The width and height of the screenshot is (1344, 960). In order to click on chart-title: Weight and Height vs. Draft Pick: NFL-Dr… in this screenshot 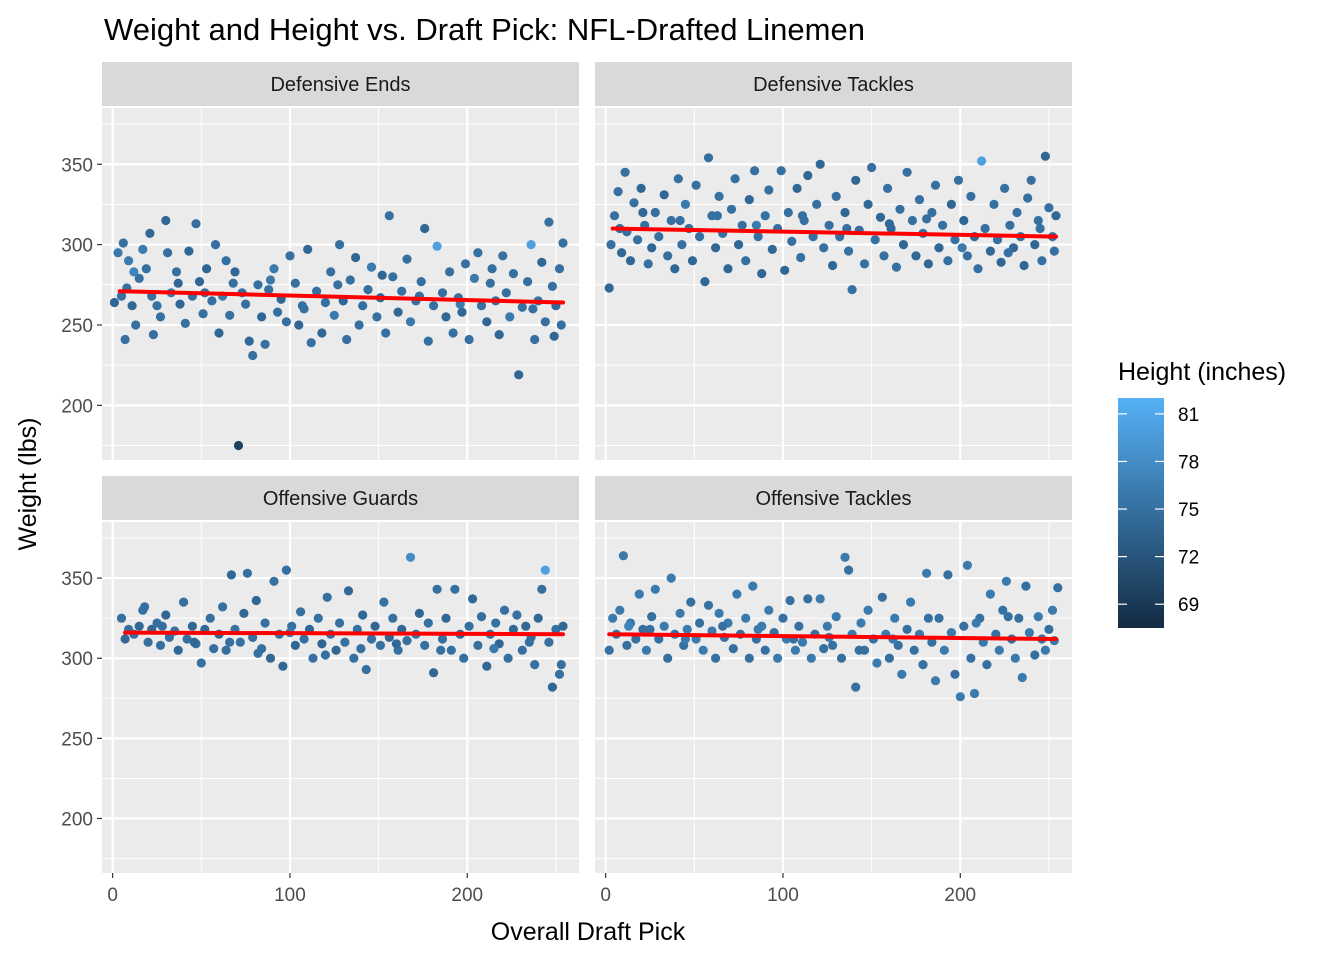, I will do `click(484, 29)`.